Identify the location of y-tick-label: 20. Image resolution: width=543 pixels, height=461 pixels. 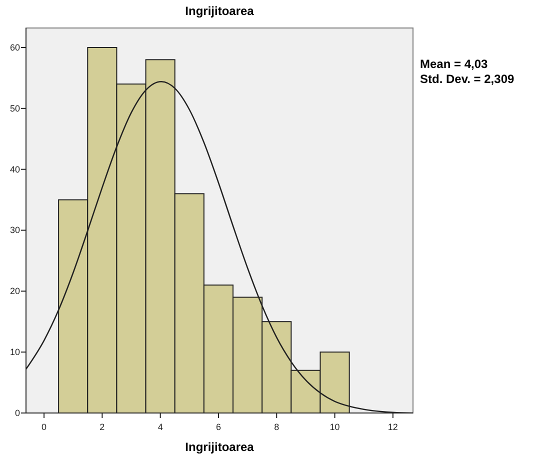
(15, 291).